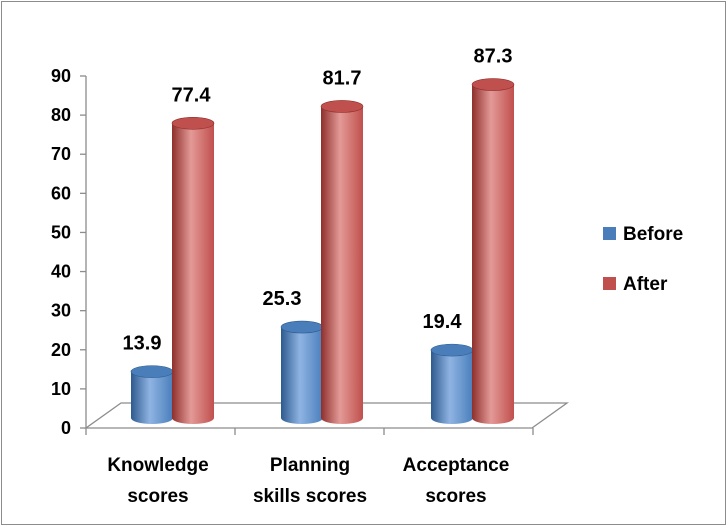  What do you see at coordinates (645, 284) in the screenshot?
I see `legend-label: After` at bounding box center [645, 284].